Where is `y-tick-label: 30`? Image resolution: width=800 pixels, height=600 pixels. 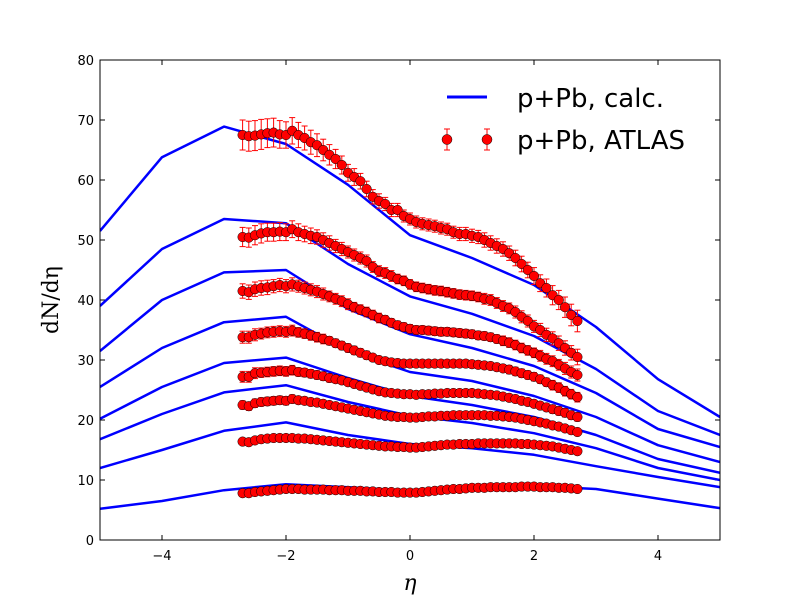
y-tick-label: 30 is located at coordinates (85, 361).